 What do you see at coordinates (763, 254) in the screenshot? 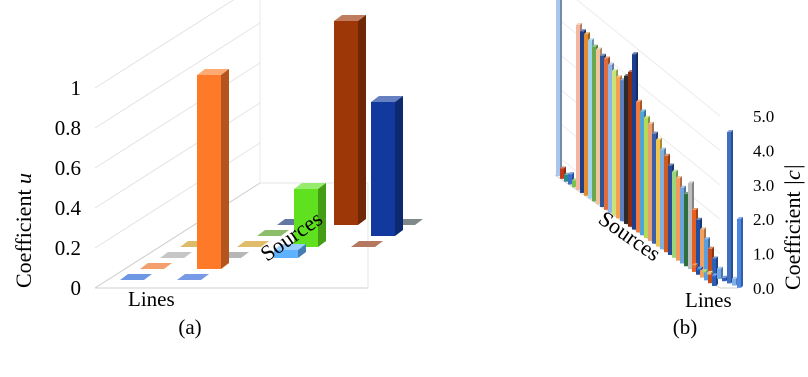
I see `z-tick-label: 1.0` at bounding box center [763, 254].